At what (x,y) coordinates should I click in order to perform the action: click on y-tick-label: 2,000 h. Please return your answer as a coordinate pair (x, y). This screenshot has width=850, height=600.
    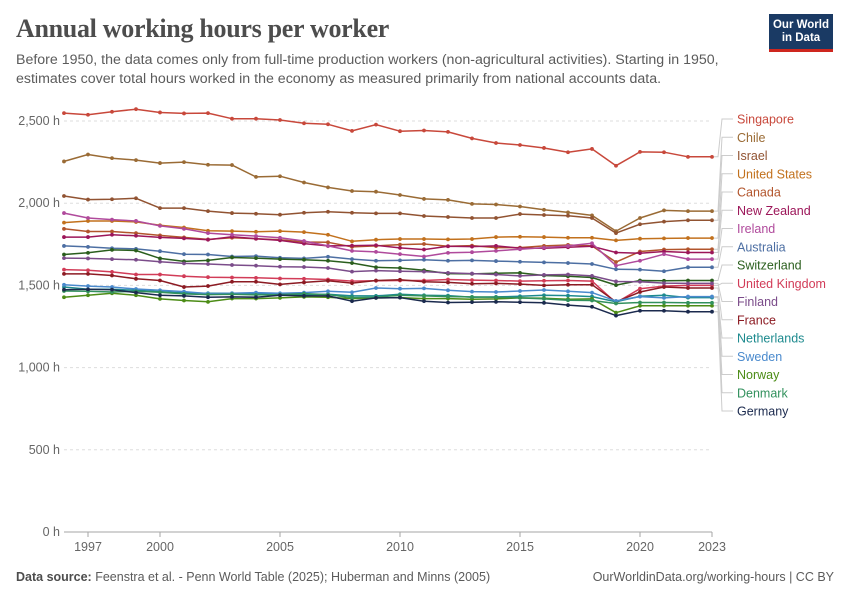
    Looking at the image, I should click on (39, 203).